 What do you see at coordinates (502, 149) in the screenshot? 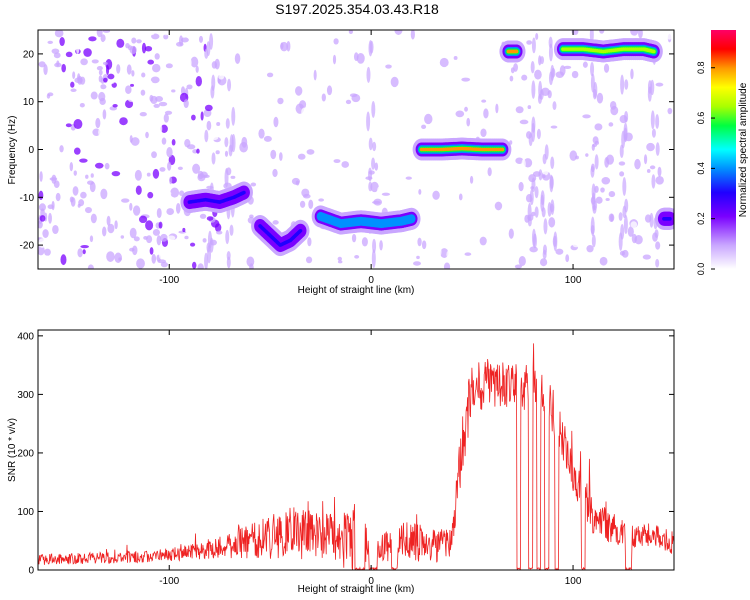
I see `track-blob` at bounding box center [502, 149].